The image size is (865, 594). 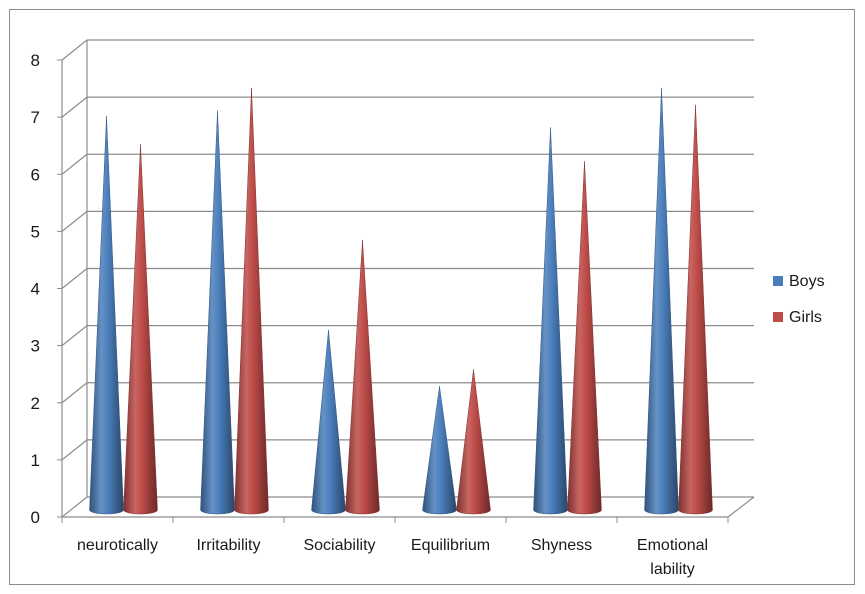 I want to click on x-category-label: Irritability, so click(x=228, y=545).